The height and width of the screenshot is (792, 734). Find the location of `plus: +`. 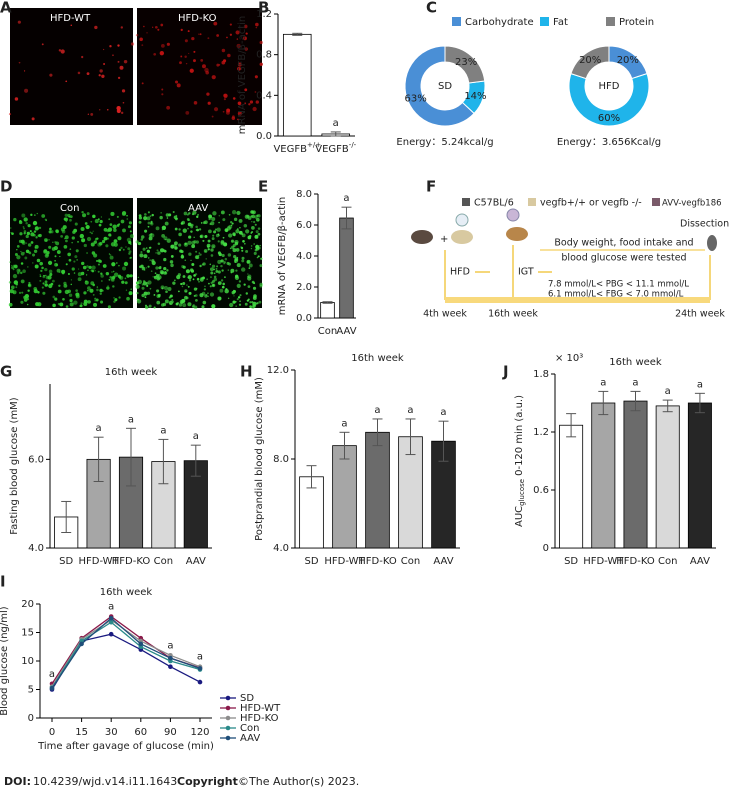

plus: + is located at coordinates (444, 239).